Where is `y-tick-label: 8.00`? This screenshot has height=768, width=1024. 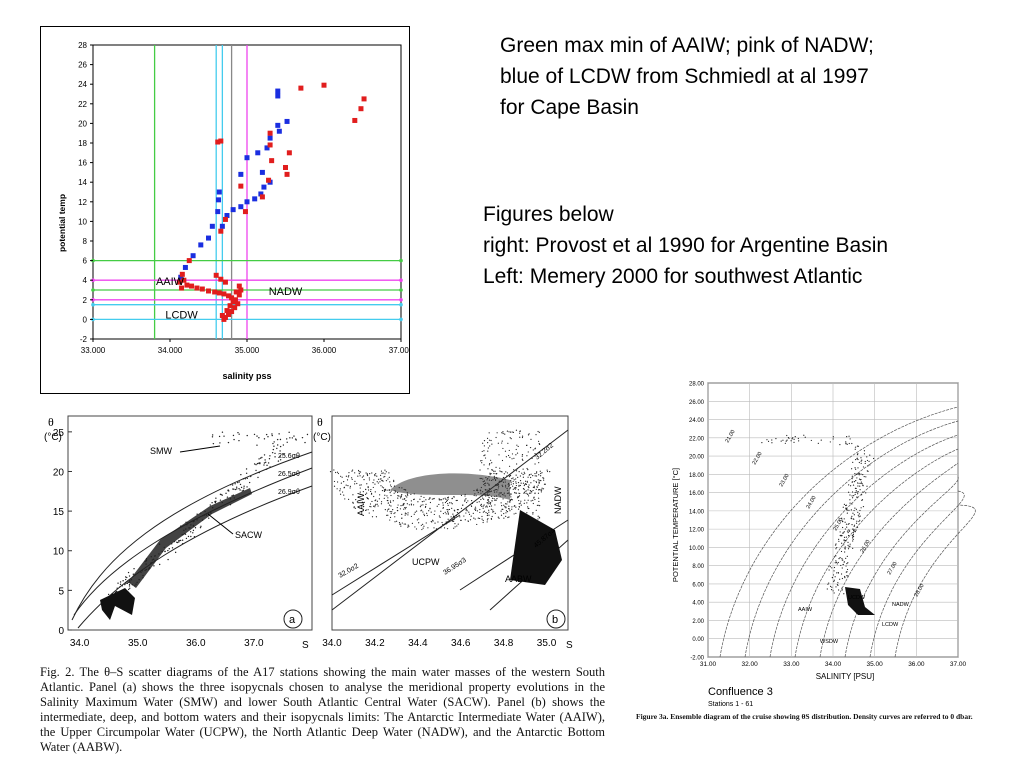
y-tick-label: 8.00 is located at coordinates (698, 567).